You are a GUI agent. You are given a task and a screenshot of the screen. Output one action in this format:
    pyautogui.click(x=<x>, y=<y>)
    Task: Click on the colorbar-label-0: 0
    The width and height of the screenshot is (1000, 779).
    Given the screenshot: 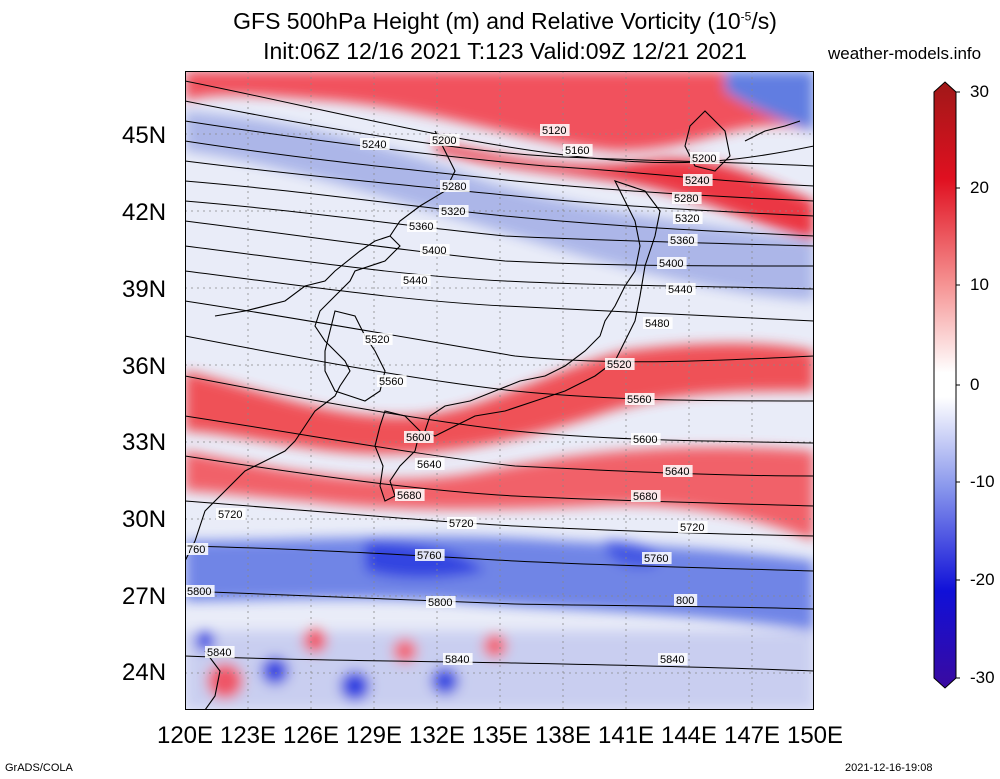 What is the action you would take?
    pyautogui.click(x=975, y=384)
    